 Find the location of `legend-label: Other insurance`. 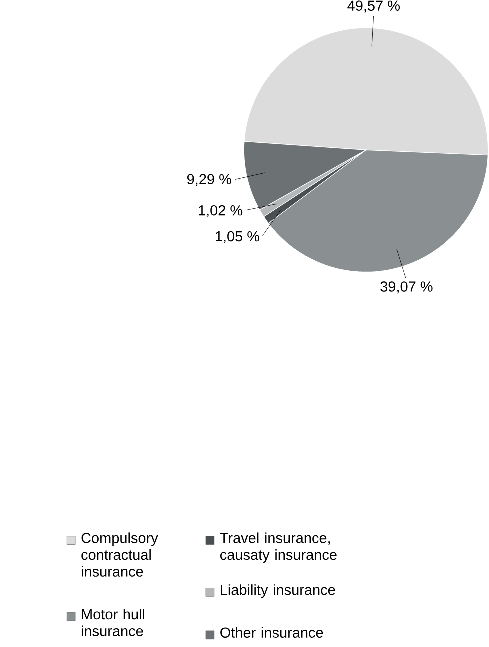

legend-label: Other insurance is located at coordinates (272, 632).